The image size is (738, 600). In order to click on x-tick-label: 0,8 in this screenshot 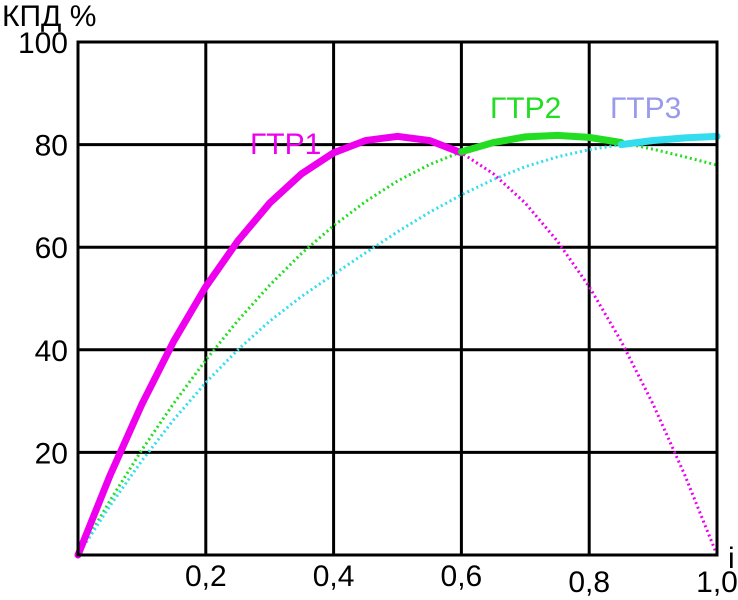, I will do `click(589, 582)`.